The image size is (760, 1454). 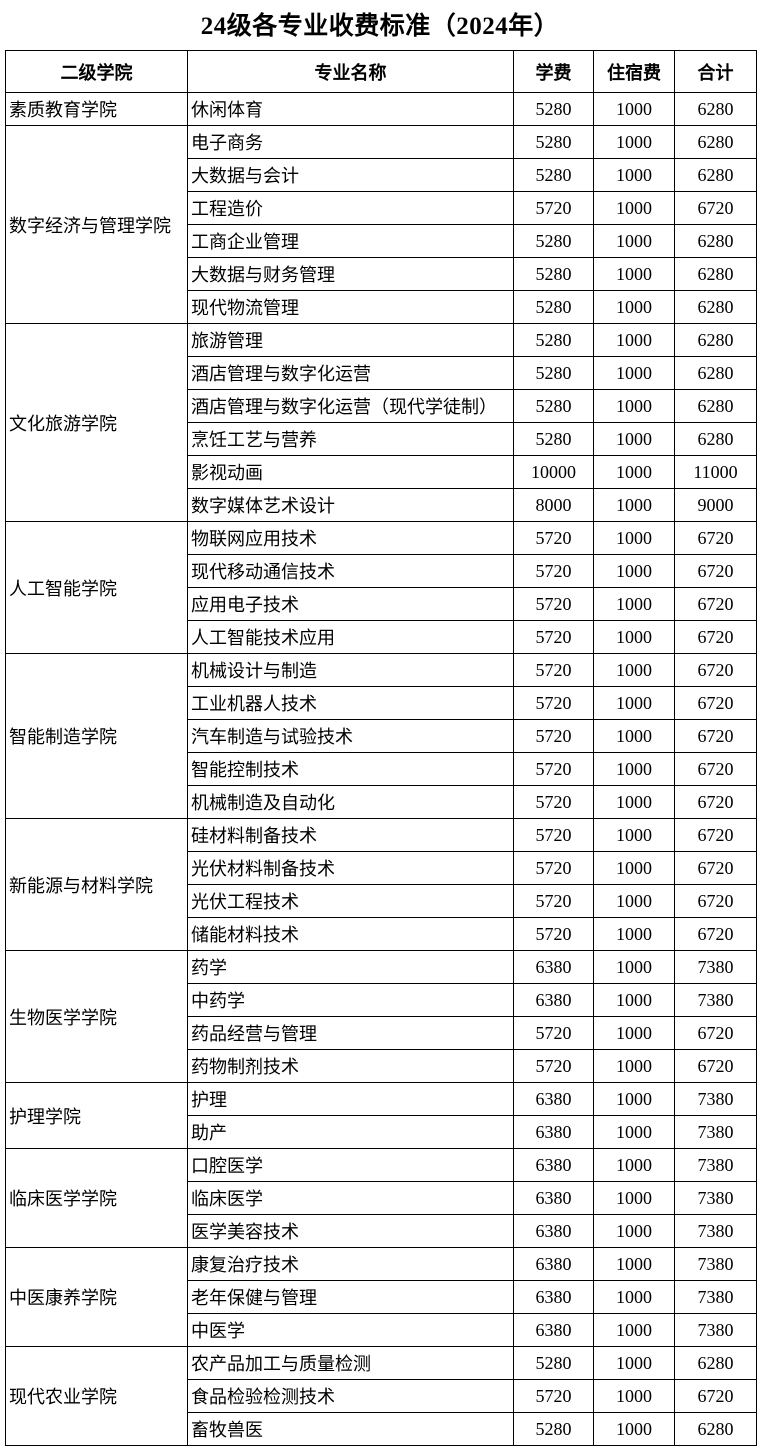 What do you see at coordinates (350, 934) in the screenshot?
I see `major-name: 储能材料技术` at bounding box center [350, 934].